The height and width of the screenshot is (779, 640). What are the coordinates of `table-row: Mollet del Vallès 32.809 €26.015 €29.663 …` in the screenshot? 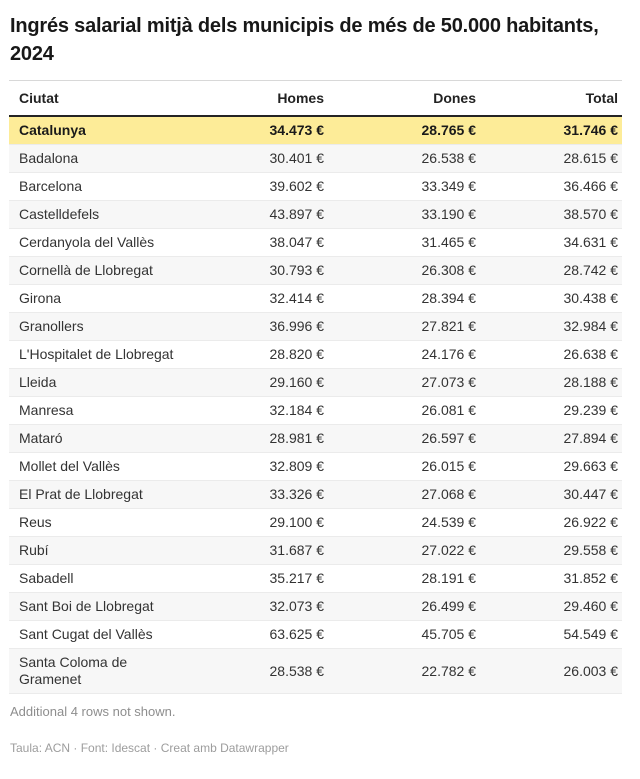 It's located at (315, 466).